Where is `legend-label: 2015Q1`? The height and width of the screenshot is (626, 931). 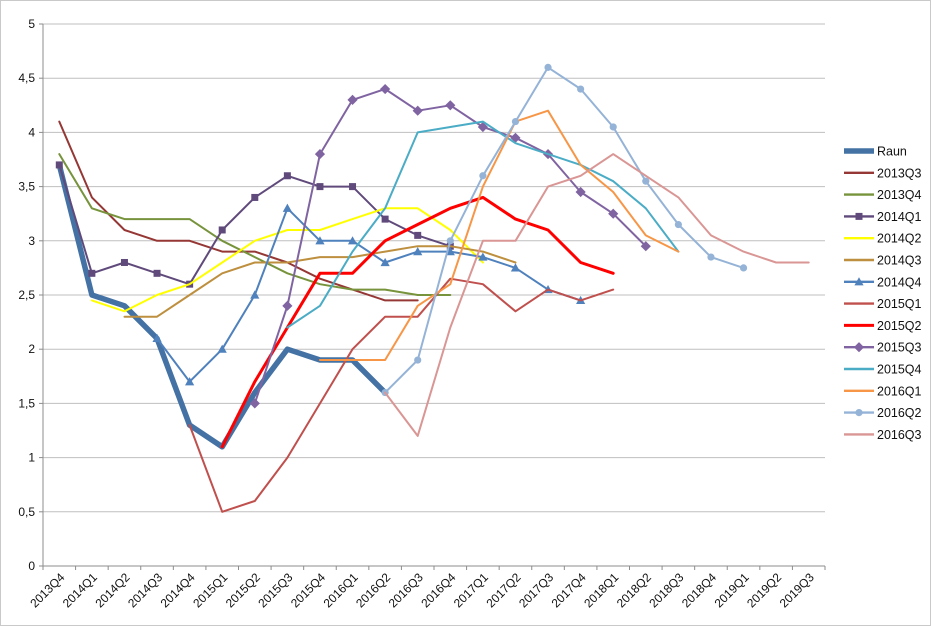 legend-label: 2015Q1 is located at coordinates (899, 304).